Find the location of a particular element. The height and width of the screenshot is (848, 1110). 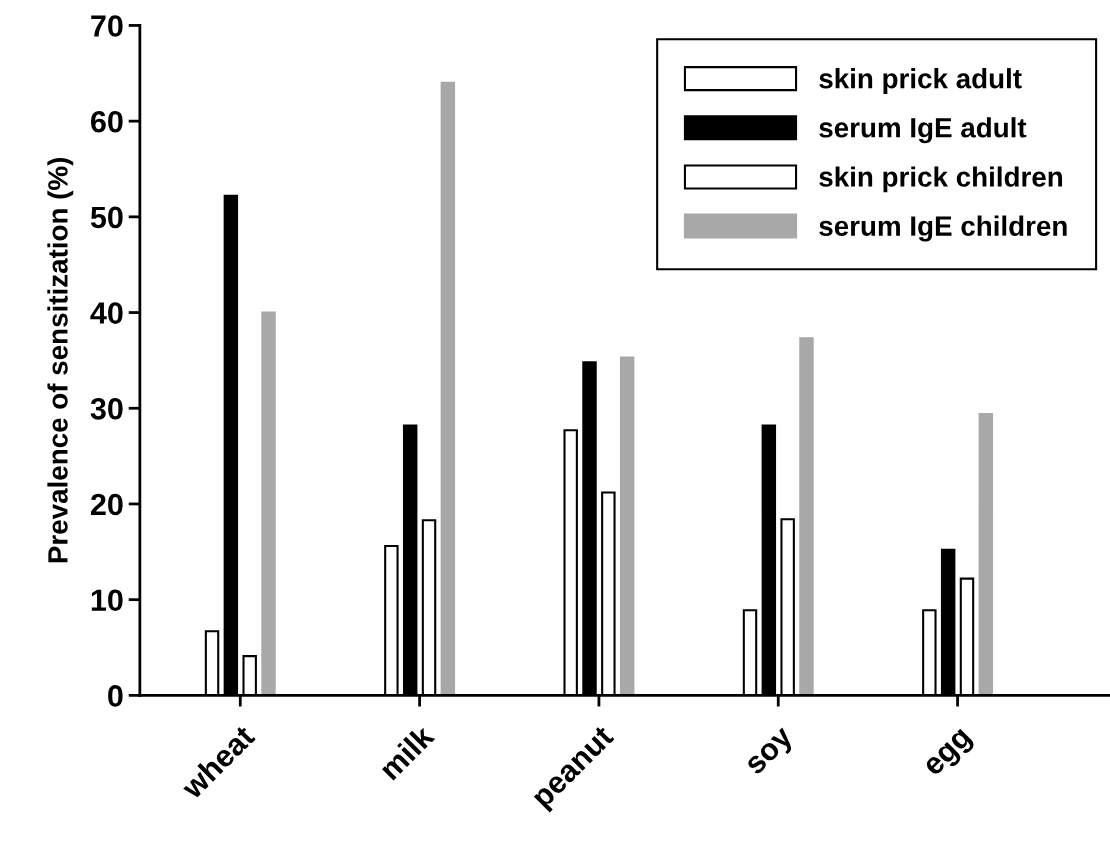

x-tick-label: egg is located at coordinates (950, 754).